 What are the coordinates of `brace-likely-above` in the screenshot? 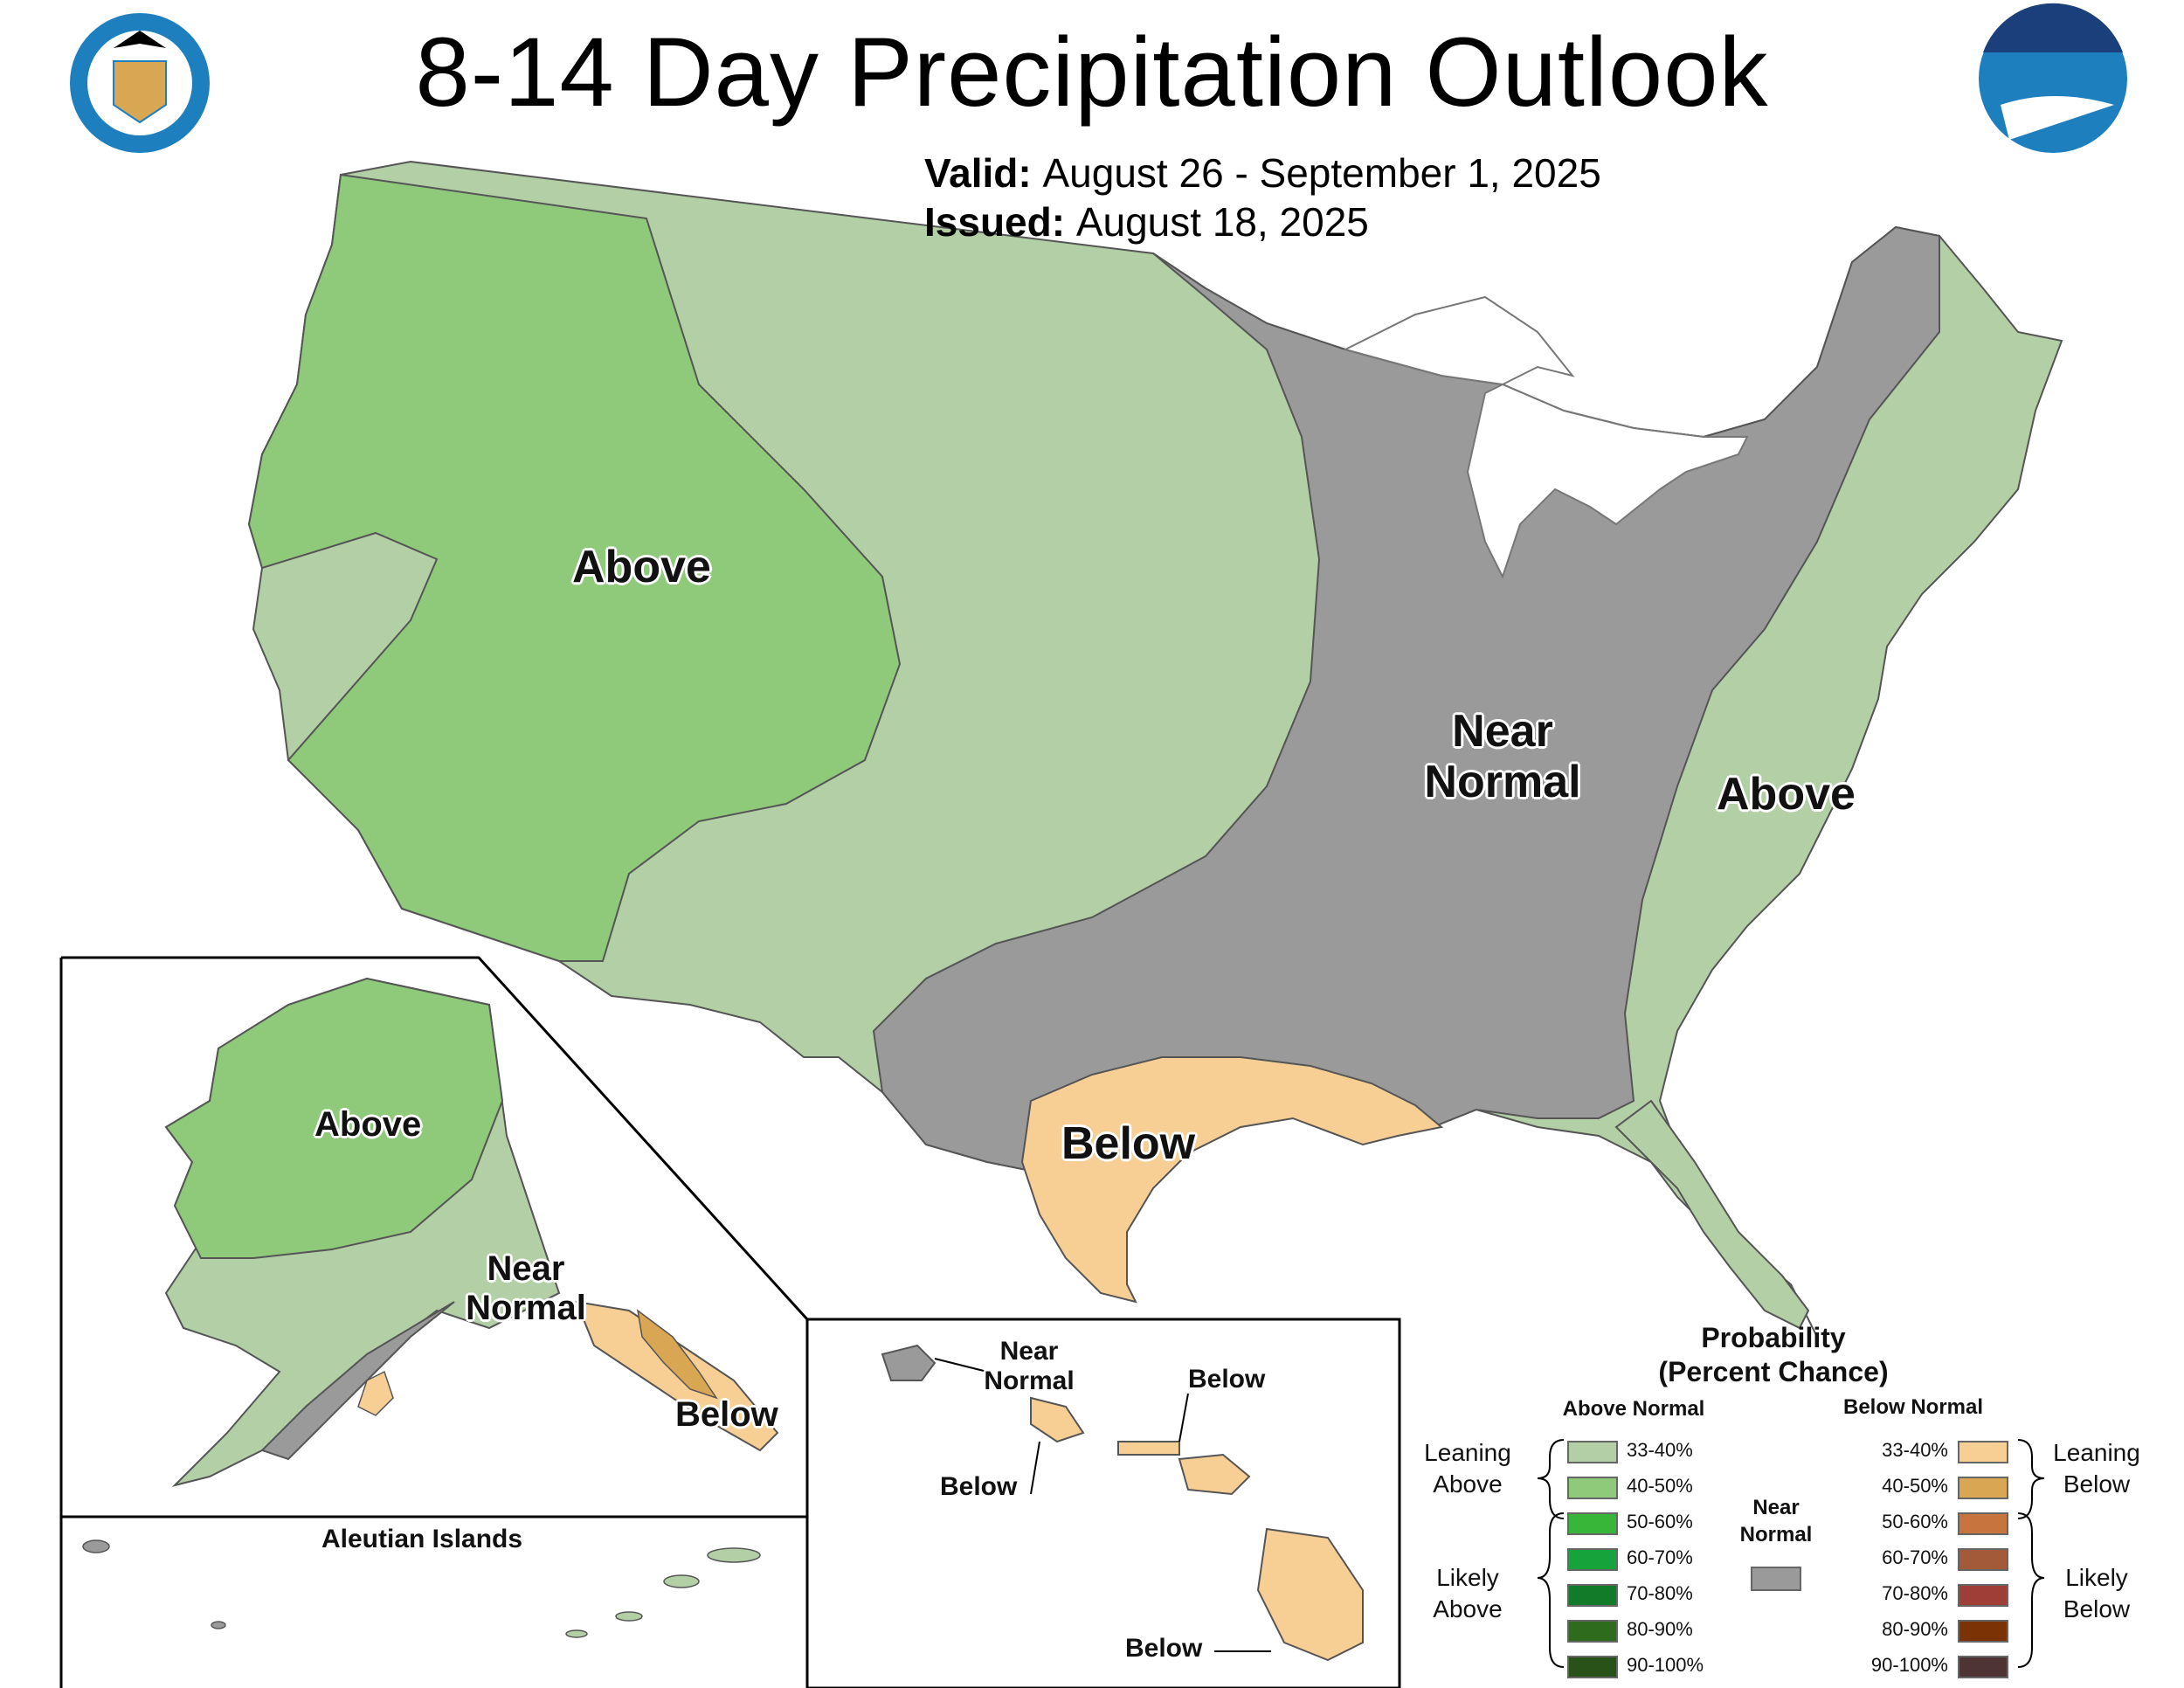 It's located at (1551, 1590).